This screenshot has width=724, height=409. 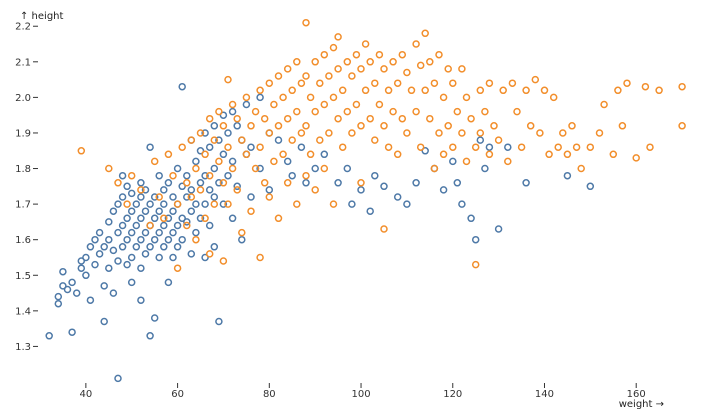 What do you see at coordinates (269, 394) in the screenshot?
I see `x-tick-label: 80` at bounding box center [269, 394].